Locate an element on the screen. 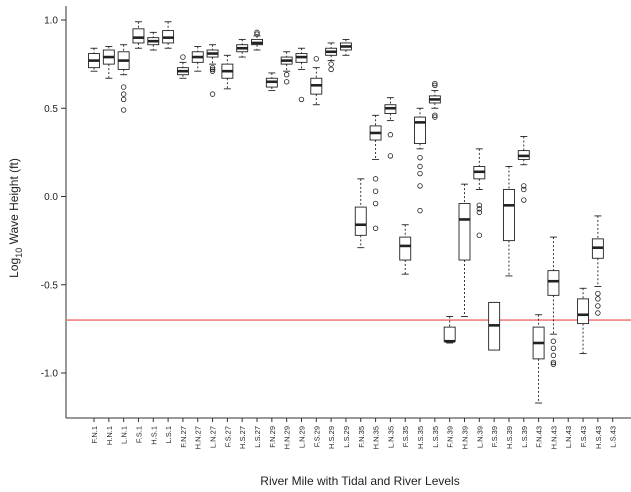 Image resolution: width=631 pixels, height=492 pixels. x-tick-label: L.N.43 is located at coordinates (568, 437).